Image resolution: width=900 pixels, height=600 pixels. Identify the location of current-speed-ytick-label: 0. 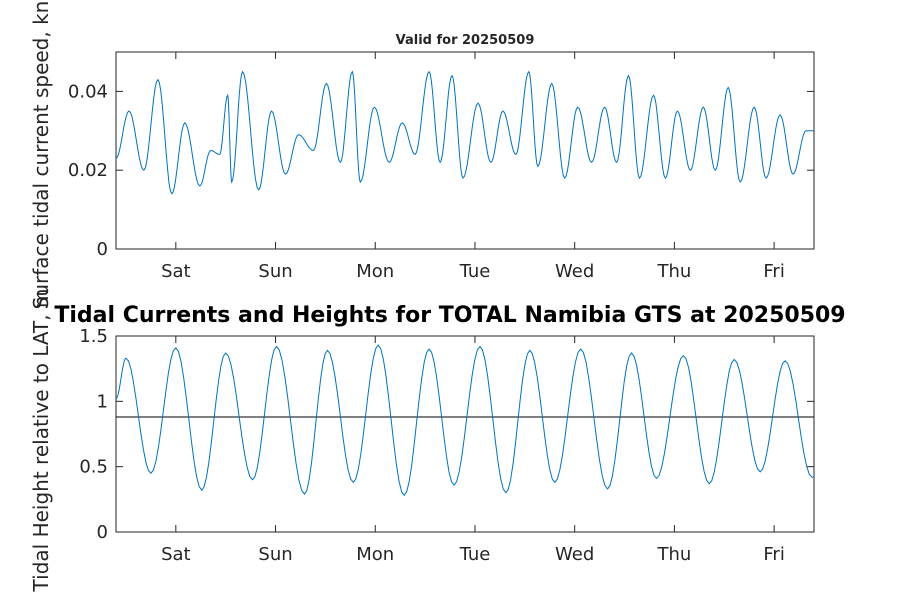
(102, 249).